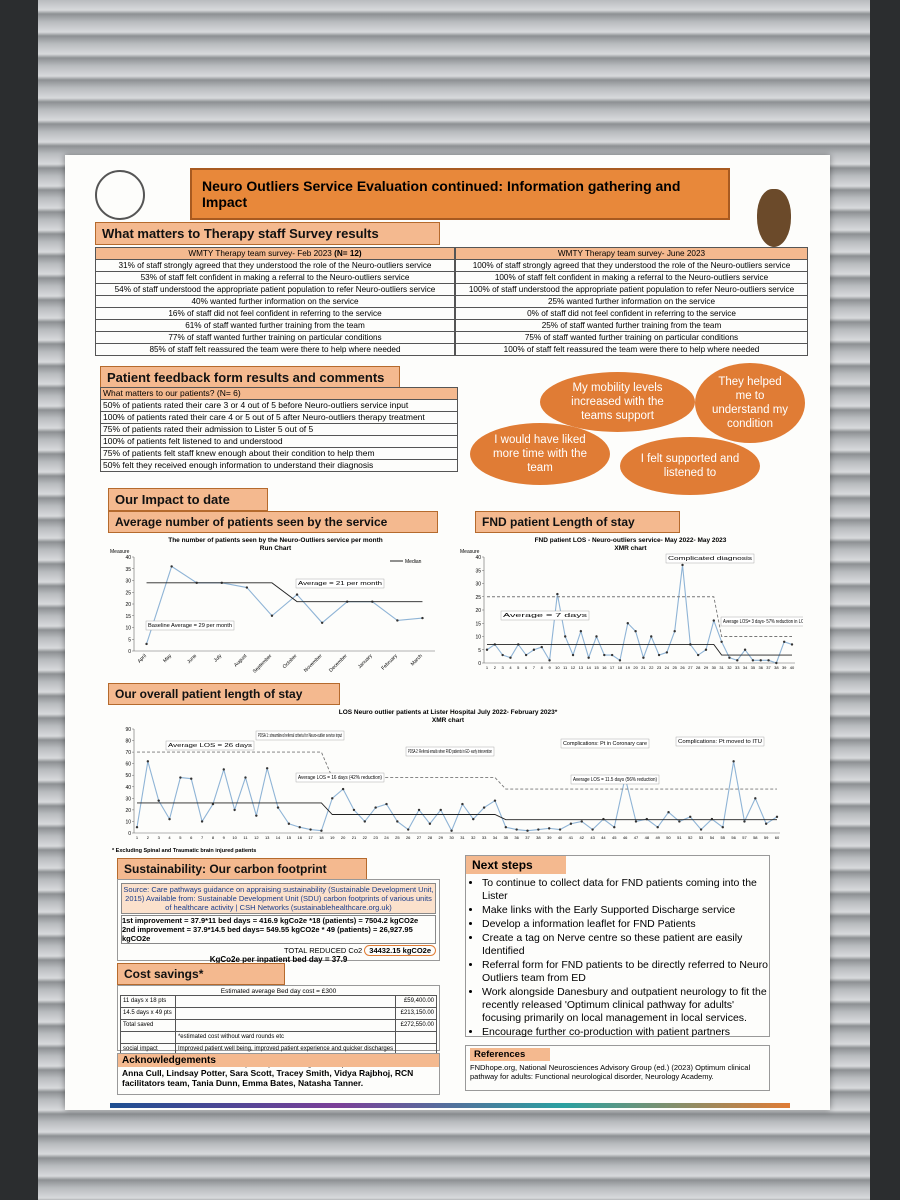 The height and width of the screenshot is (1200, 900). Describe the element at coordinates (737, 667) in the screenshot. I see `x-tick-label: 33` at that location.